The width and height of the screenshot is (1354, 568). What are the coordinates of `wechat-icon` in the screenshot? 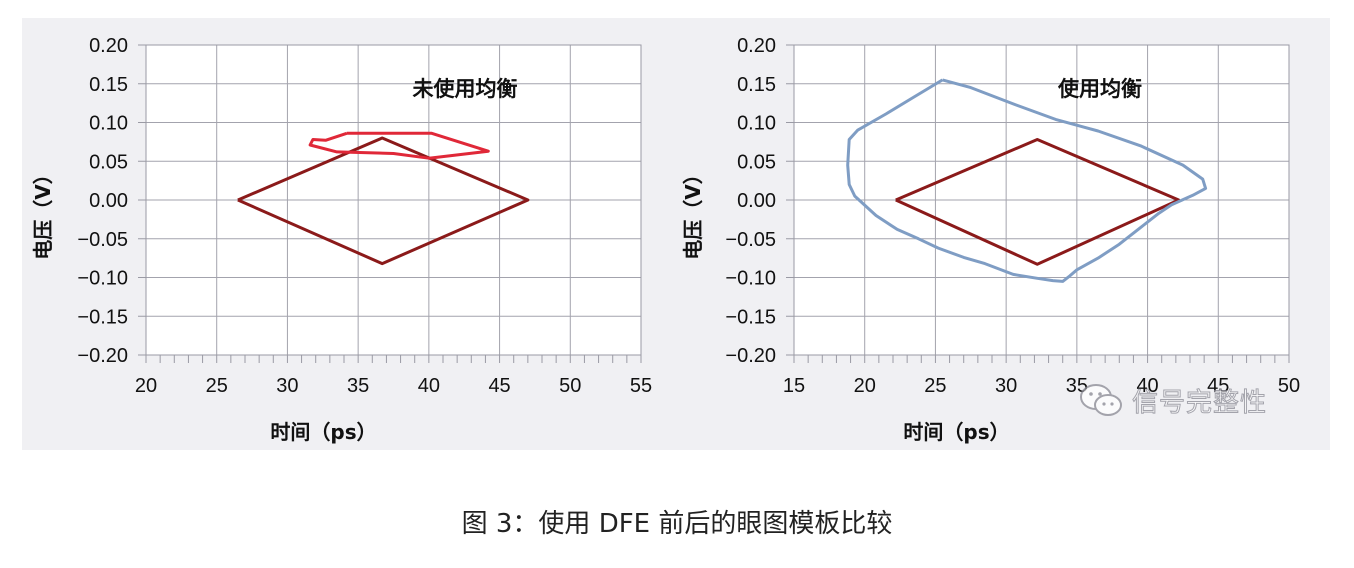 It's located at (1101, 400).